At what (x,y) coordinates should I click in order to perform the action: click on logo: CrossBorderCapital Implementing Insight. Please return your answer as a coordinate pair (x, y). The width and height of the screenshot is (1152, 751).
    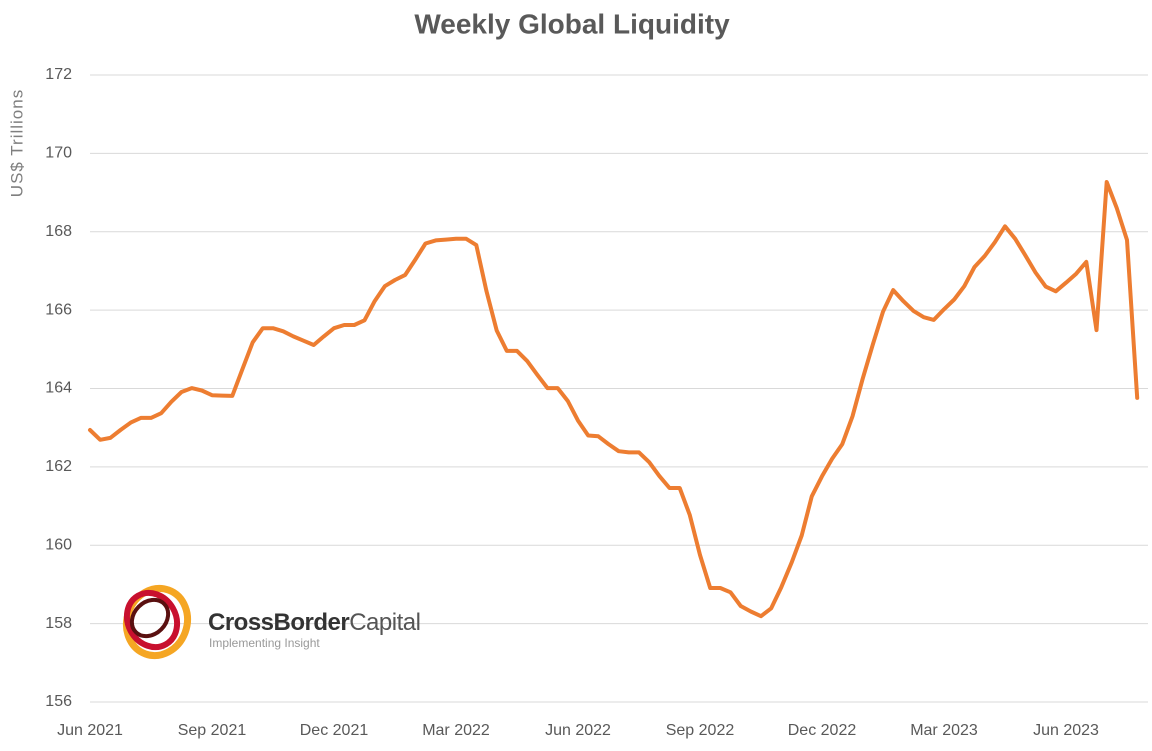
    Looking at the image, I should click on (272, 622).